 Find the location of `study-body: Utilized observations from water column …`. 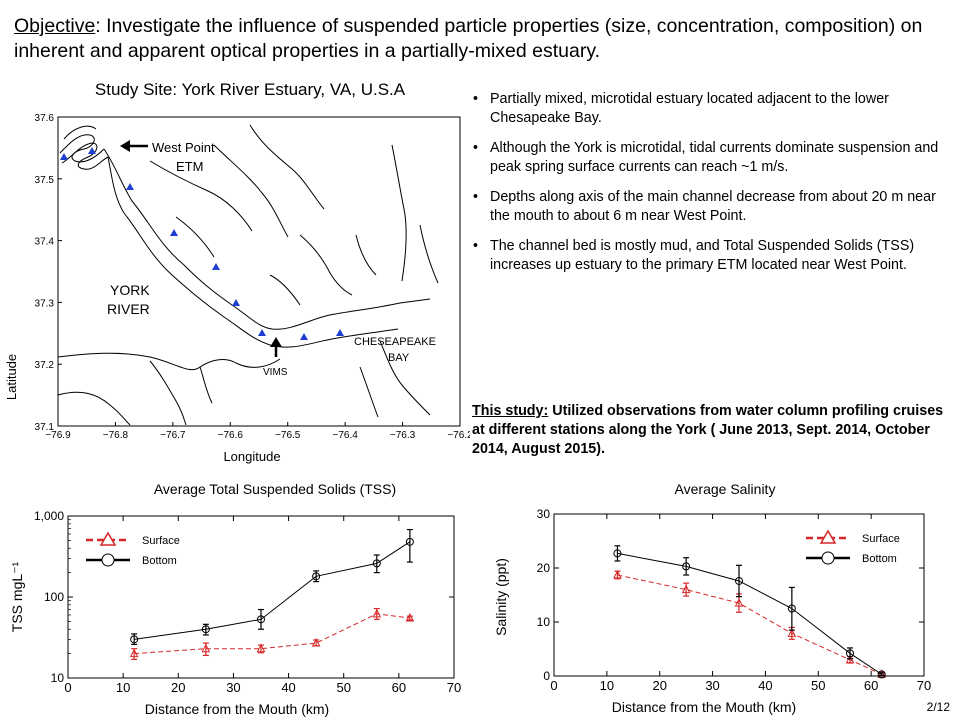

study-body: Utilized observations from water column … is located at coordinates (708, 430).